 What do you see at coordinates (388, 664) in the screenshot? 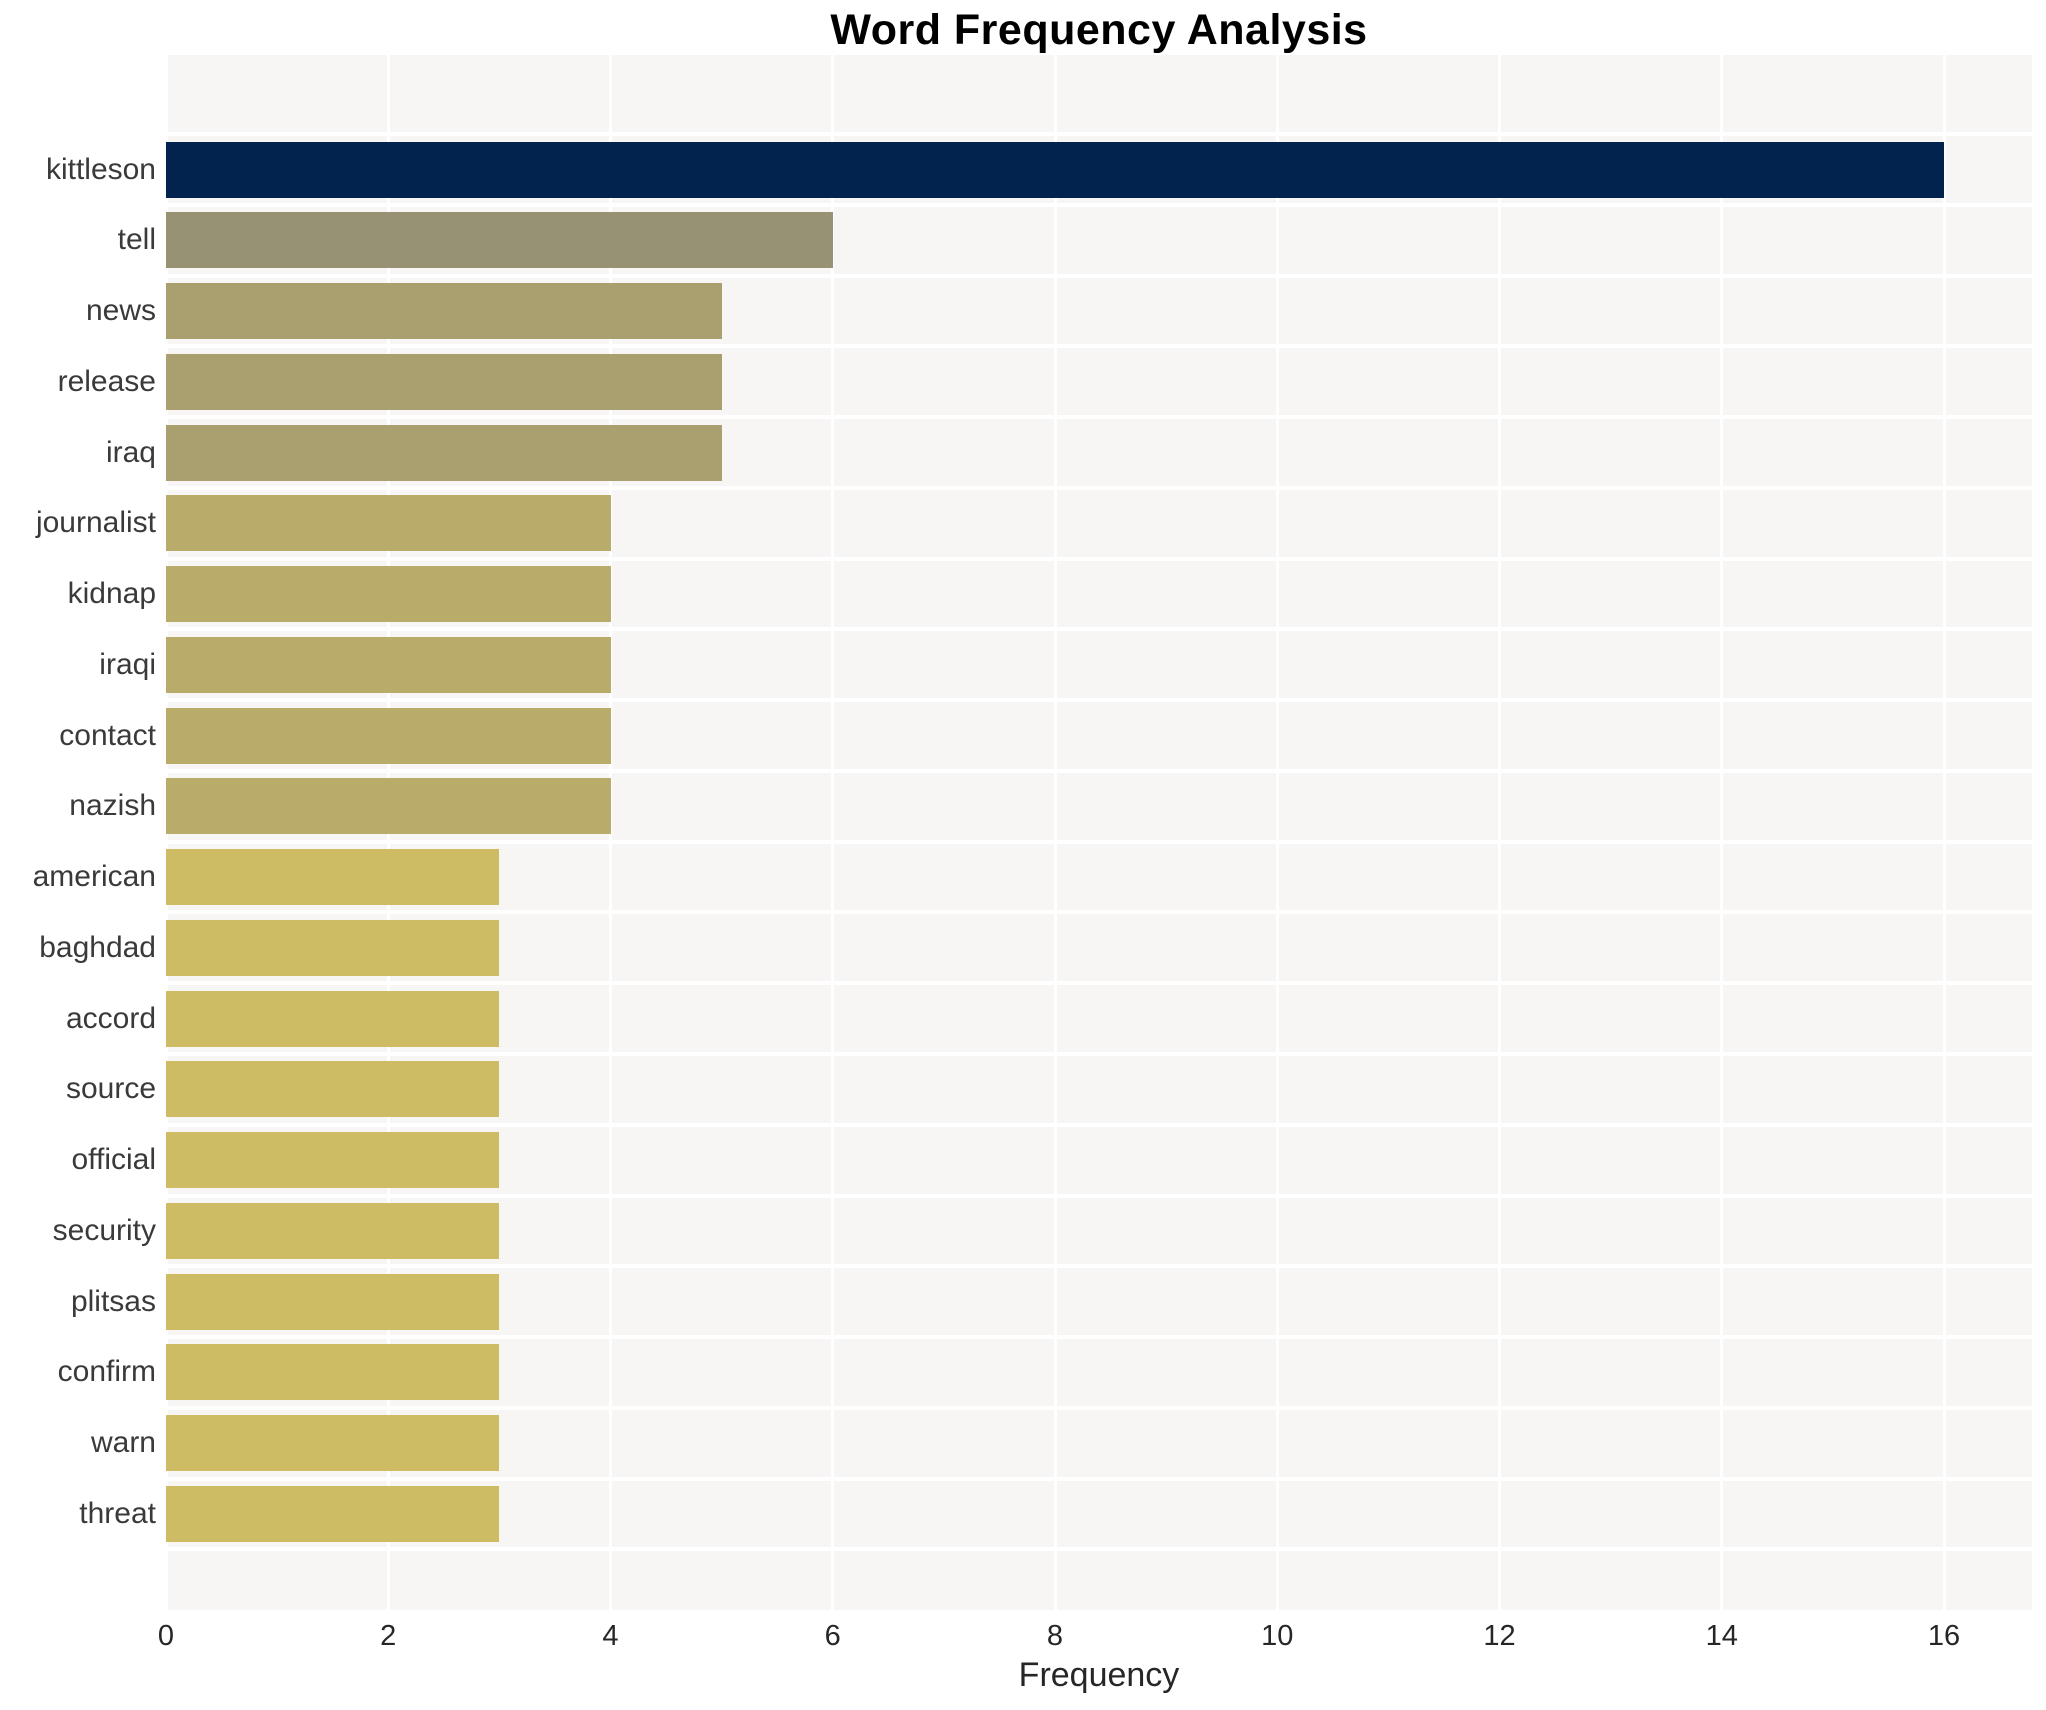
I see `bar-iraqi` at bounding box center [388, 664].